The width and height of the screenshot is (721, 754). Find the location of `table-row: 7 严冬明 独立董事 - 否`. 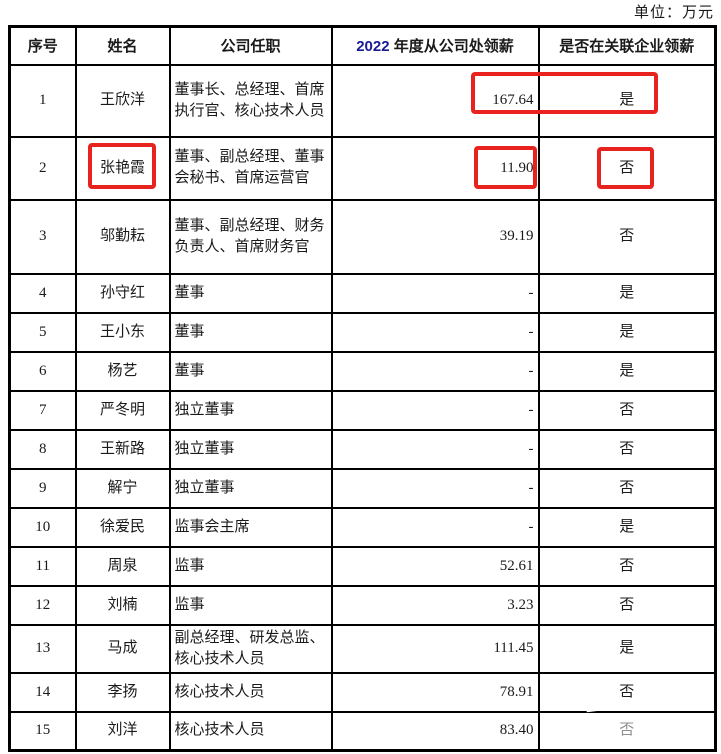

table-row: 7 严冬明 独立董事 - 否 is located at coordinates (362, 410).